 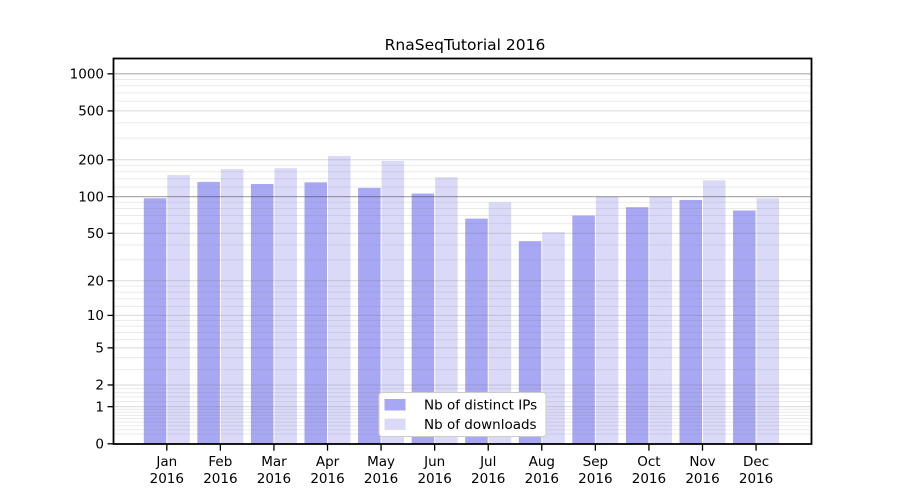 What do you see at coordinates (637, 325) in the screenshot?
I see `bar-distinct-ips-oct` at bounding box center [637, 325].